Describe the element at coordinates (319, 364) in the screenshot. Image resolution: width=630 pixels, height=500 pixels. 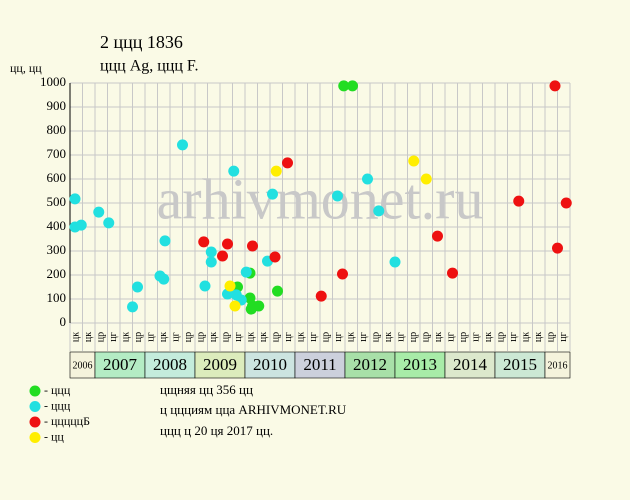
I see `year-label: 2011` at that location.